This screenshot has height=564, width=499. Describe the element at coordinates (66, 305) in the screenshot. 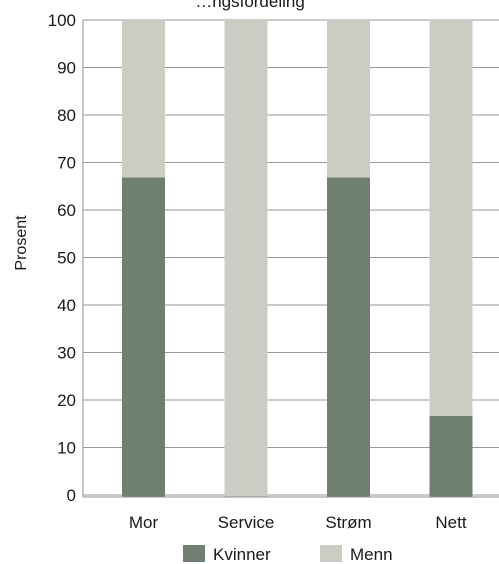

I see `y-tick-label: 40` at that location.